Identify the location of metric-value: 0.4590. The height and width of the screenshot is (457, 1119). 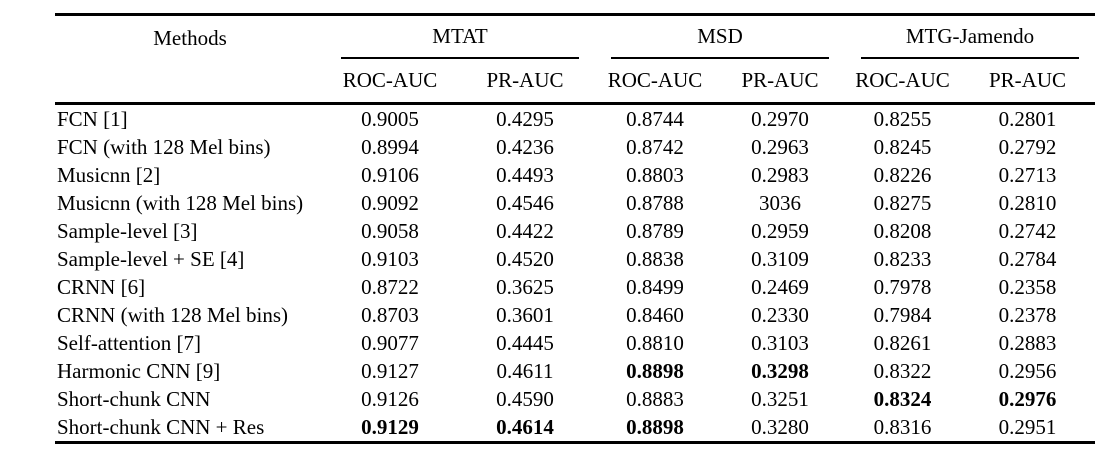
(525, 399).